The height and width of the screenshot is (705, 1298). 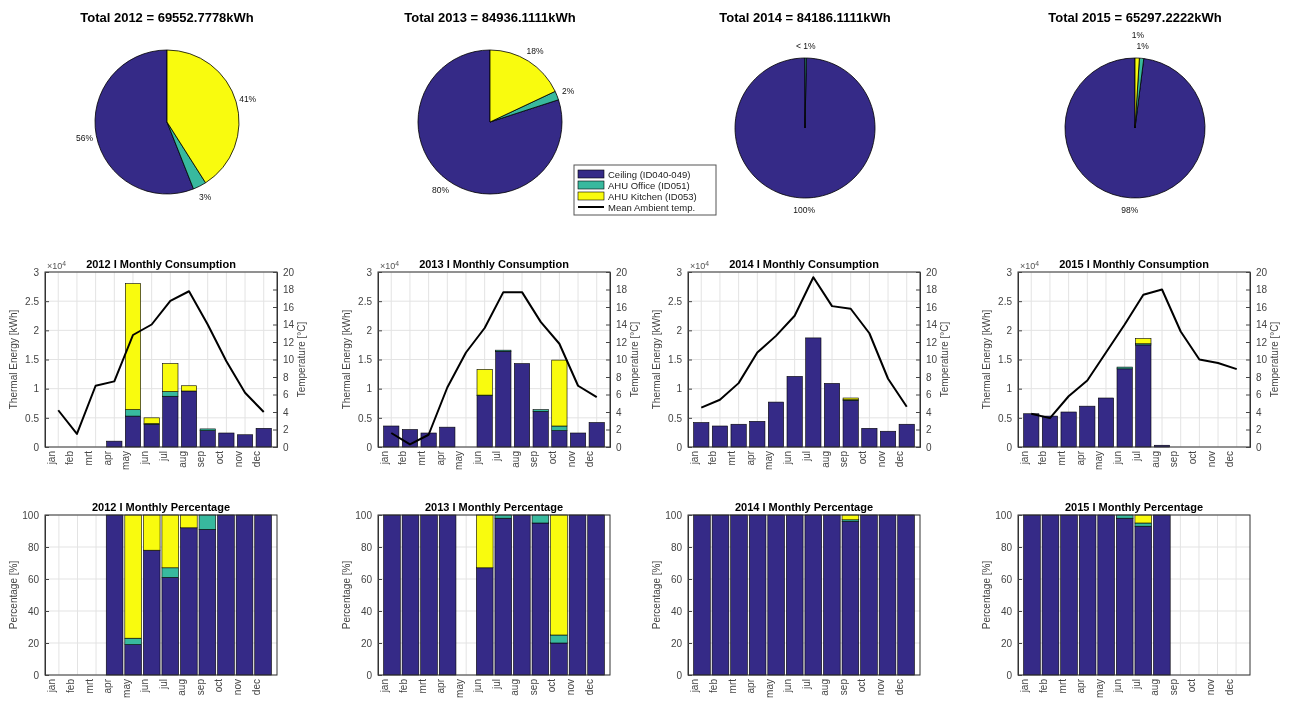 What do you see at coordinates (494, 264) in the screenshot?
I see `chart-title: 2013 I Monthly Consumption` at bounding box center [494, 264].